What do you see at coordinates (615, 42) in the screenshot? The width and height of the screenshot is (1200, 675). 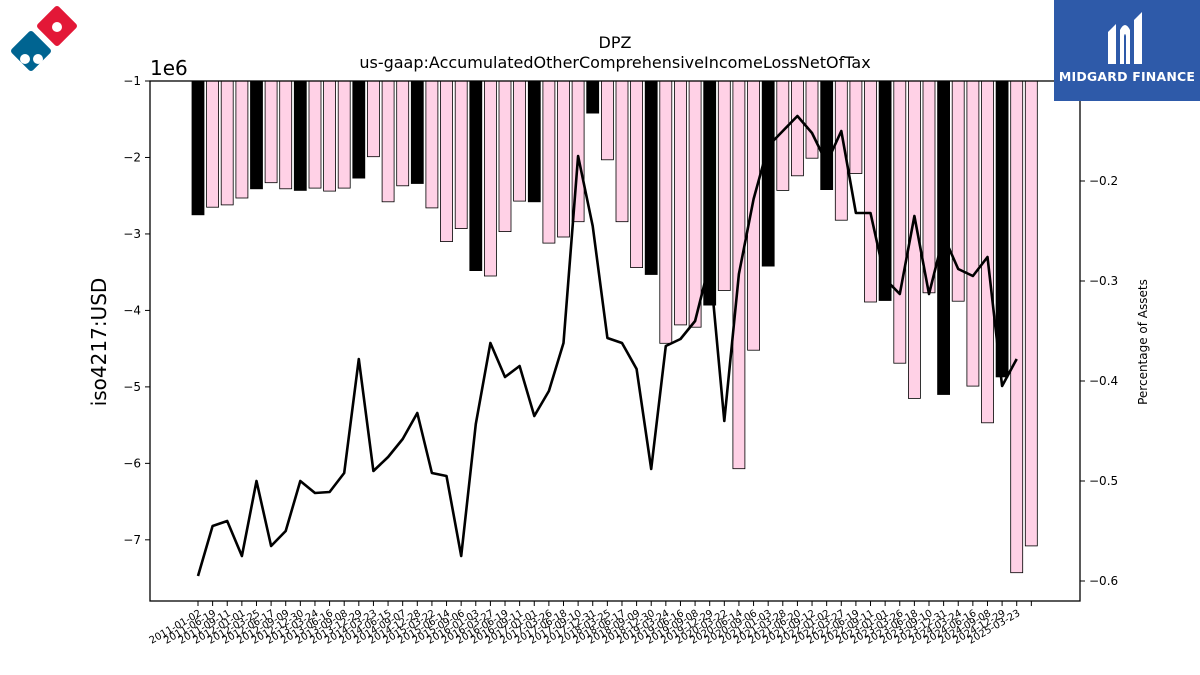 I see `chart-title: DPZ` at bounding box center [615, 42].